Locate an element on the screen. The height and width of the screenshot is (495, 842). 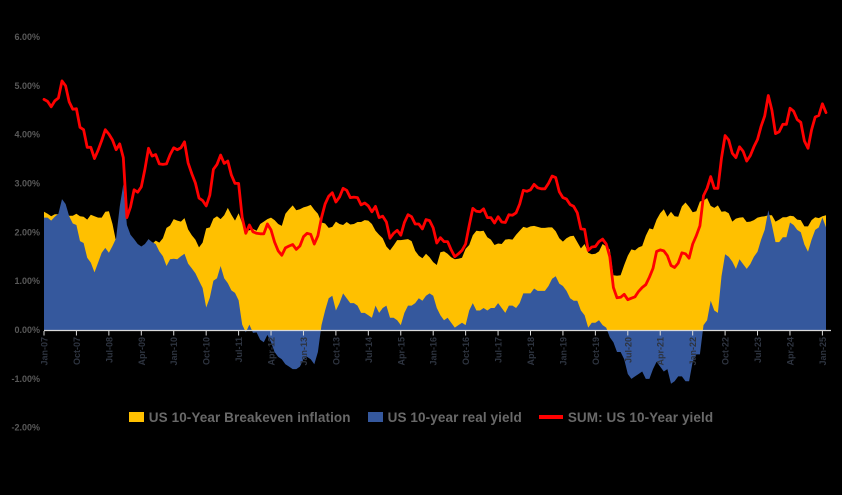
x-axis-tick-label: Oct-10 is located at coordinates (207, 351).